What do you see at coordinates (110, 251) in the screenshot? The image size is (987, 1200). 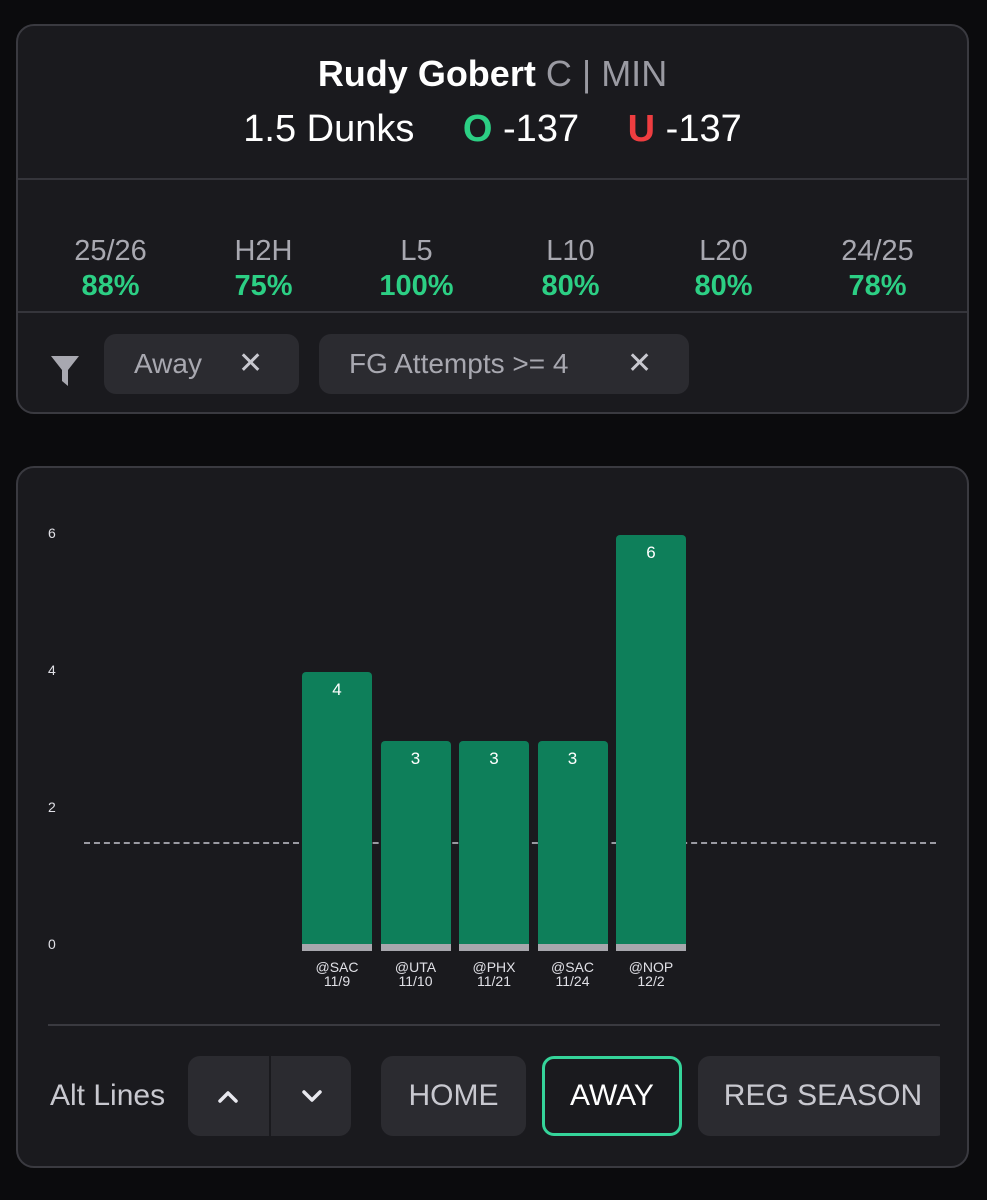 I see `stat-label: 25/26` at bounding box center [110, 251].